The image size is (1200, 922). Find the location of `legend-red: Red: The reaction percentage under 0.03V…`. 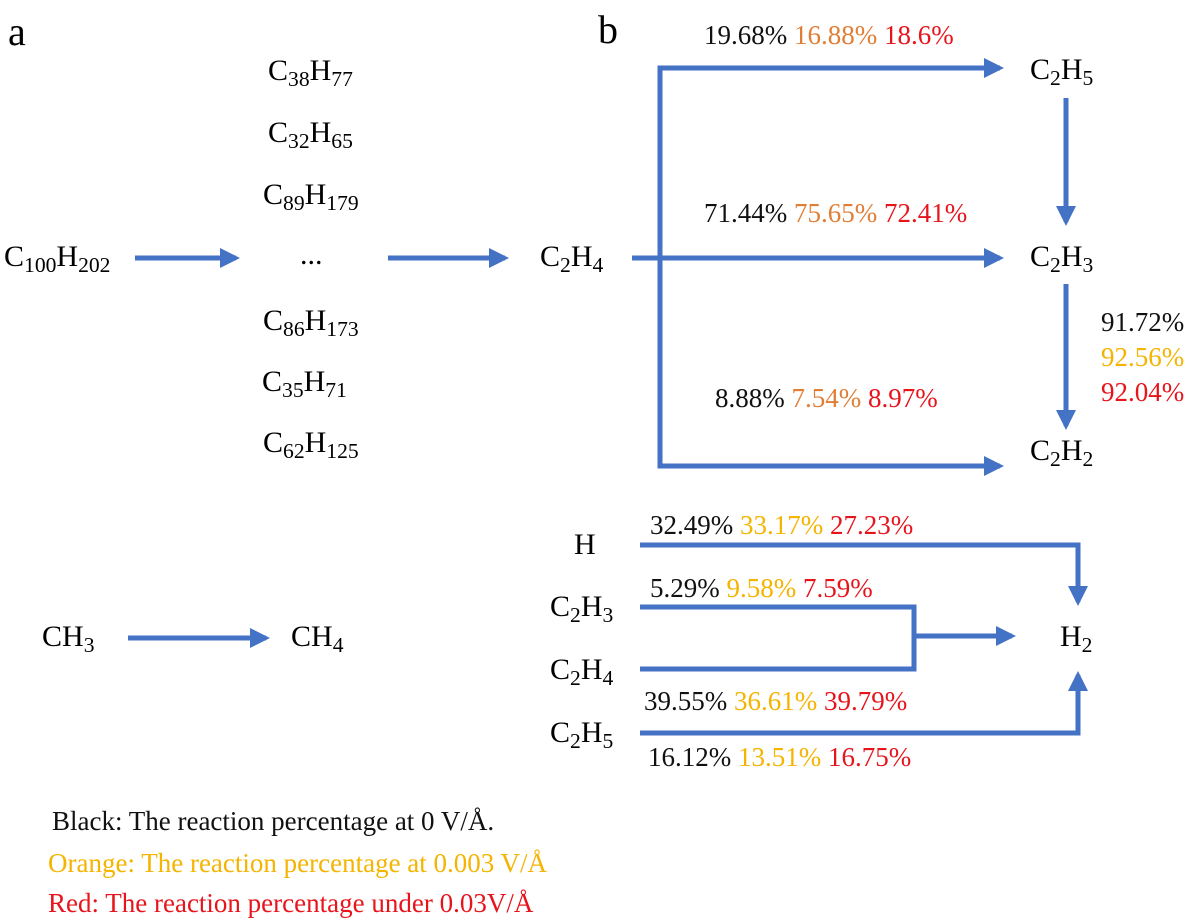

legend-red: Red: The reaction percentage under 0.03V… is located at coordinates (291, 903).